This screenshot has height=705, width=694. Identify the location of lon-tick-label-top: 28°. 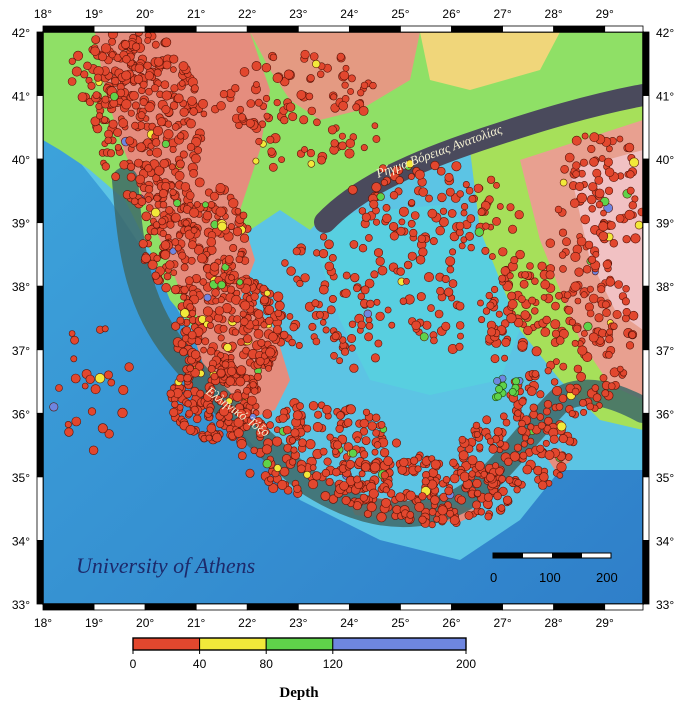
(554, 14).